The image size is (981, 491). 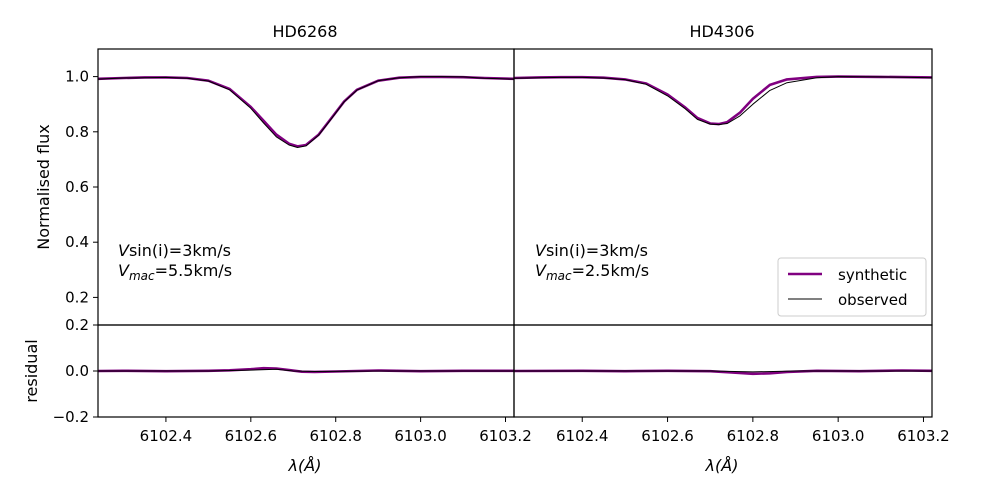 I want to click on right-panel-x-tick-label: 6103.2, so click(x=923, y=436).